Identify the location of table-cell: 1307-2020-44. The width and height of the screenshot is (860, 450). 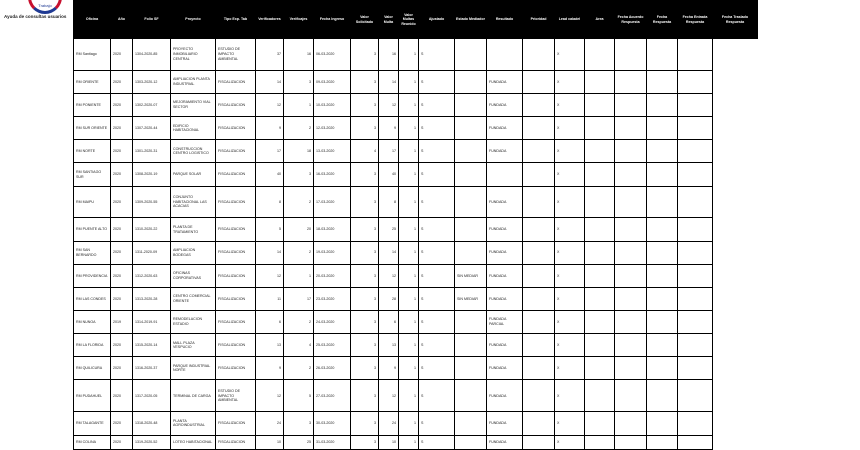
(151, 128).